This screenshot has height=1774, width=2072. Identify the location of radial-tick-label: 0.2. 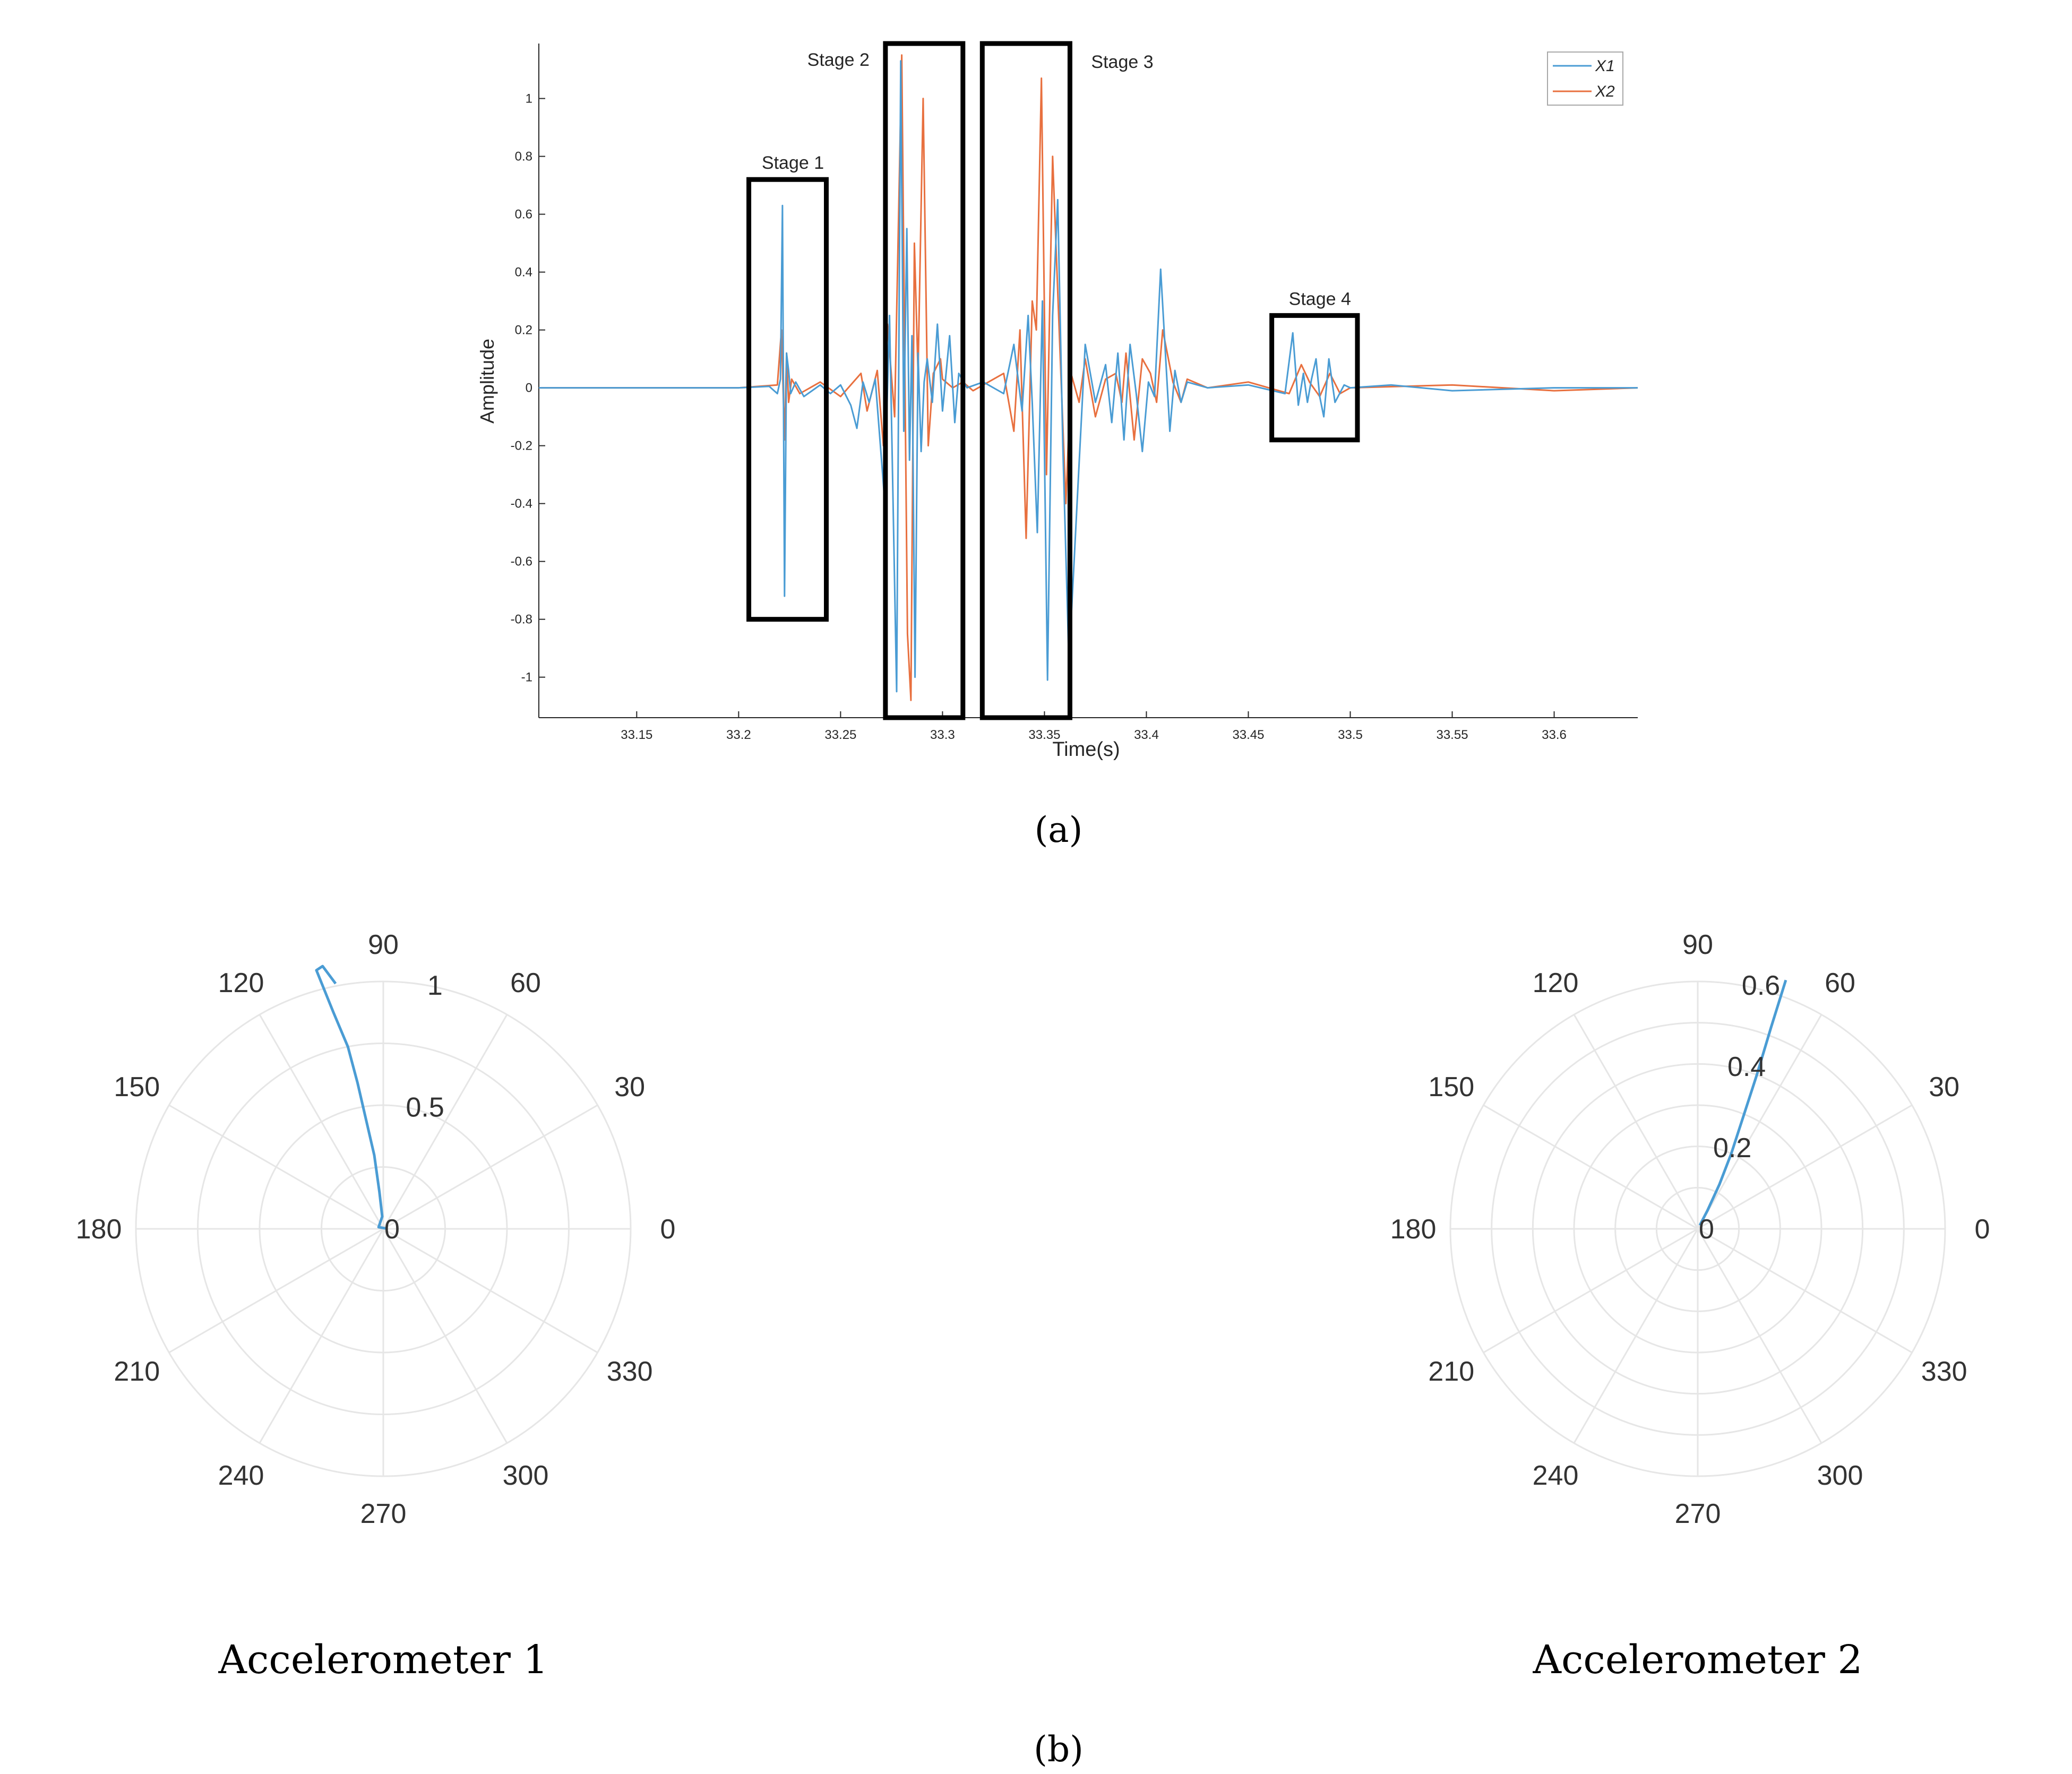
(1732, 1148).